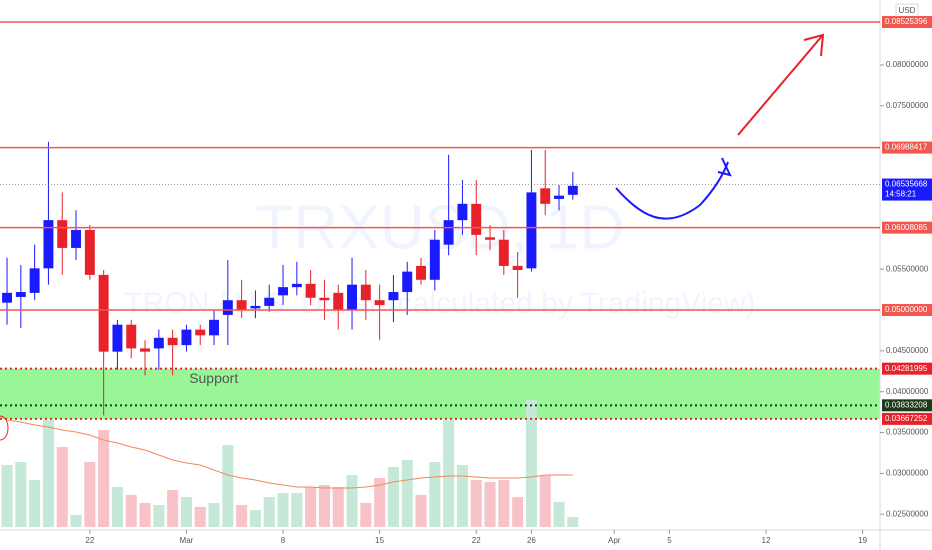 The image size is (932, 550). Describe the element at coordinates (672, 190) in the screenshot. I see `drawn-curve` at that location.